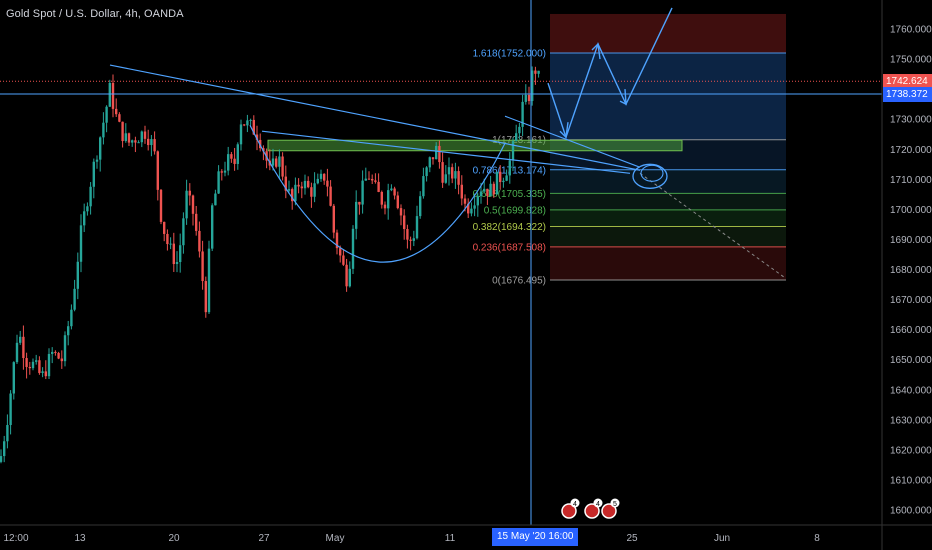  I want to click on arrow-line, so click(572, 141).